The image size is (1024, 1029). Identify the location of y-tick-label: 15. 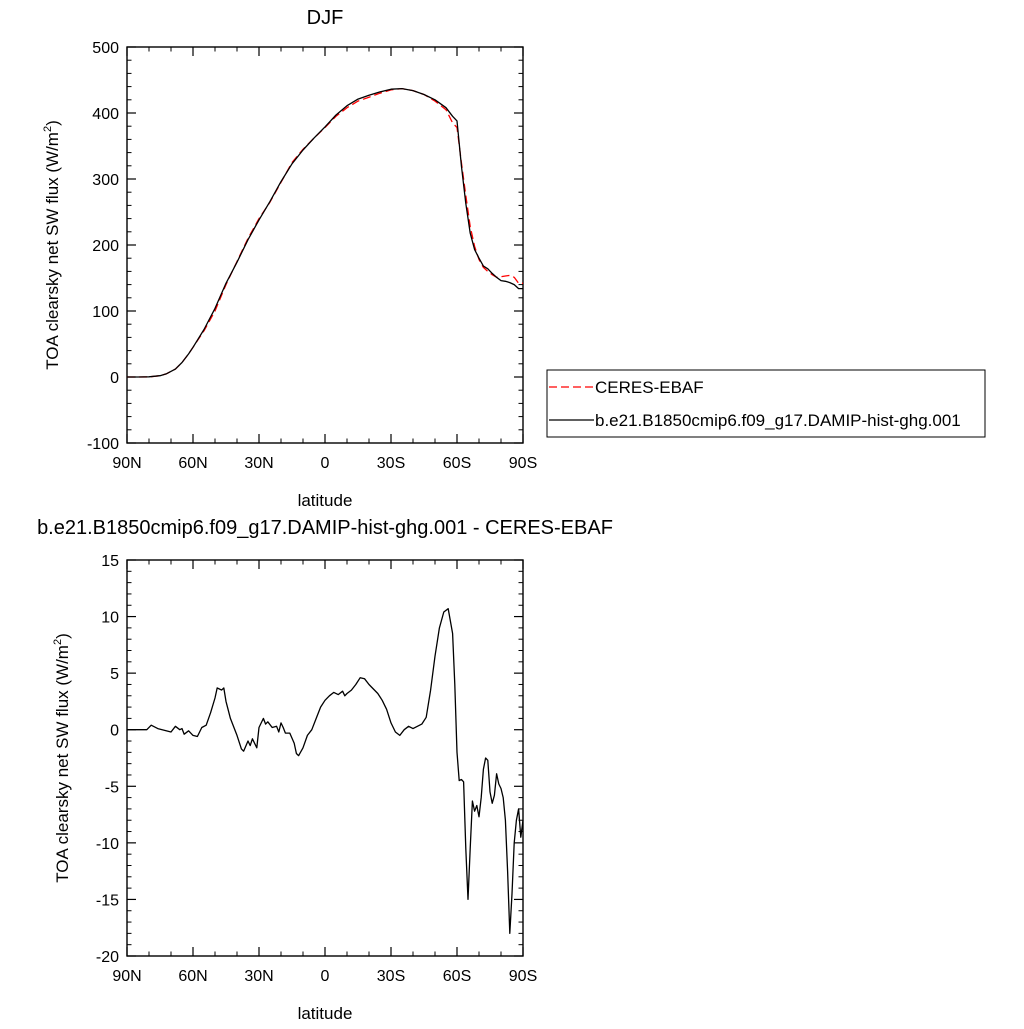
(110, 561).